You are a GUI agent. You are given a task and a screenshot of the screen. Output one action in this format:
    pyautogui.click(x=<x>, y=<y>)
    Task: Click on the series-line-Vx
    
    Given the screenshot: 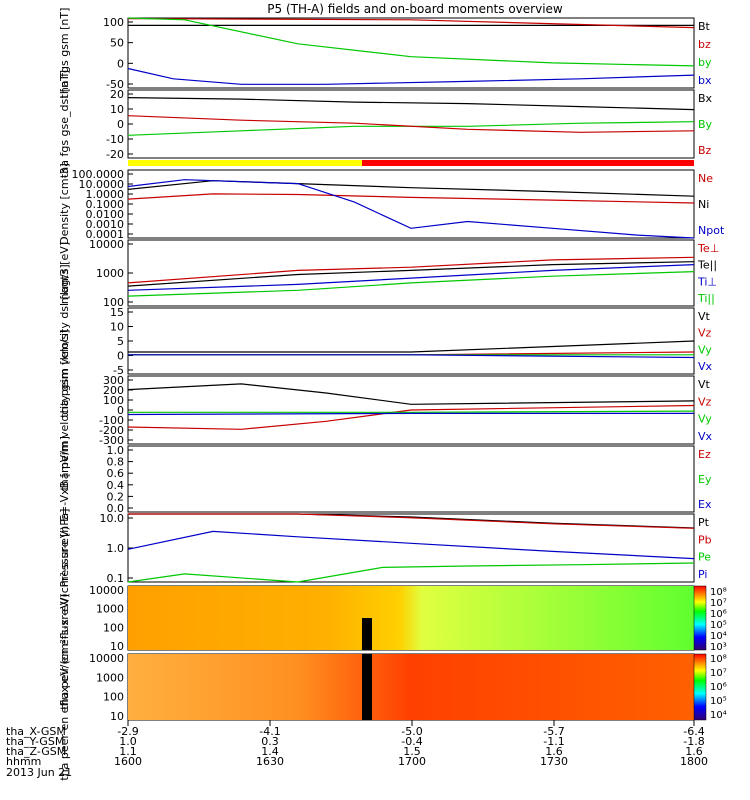 What is the action you would take?
    pyautogui.click(x=411, y=356)
    